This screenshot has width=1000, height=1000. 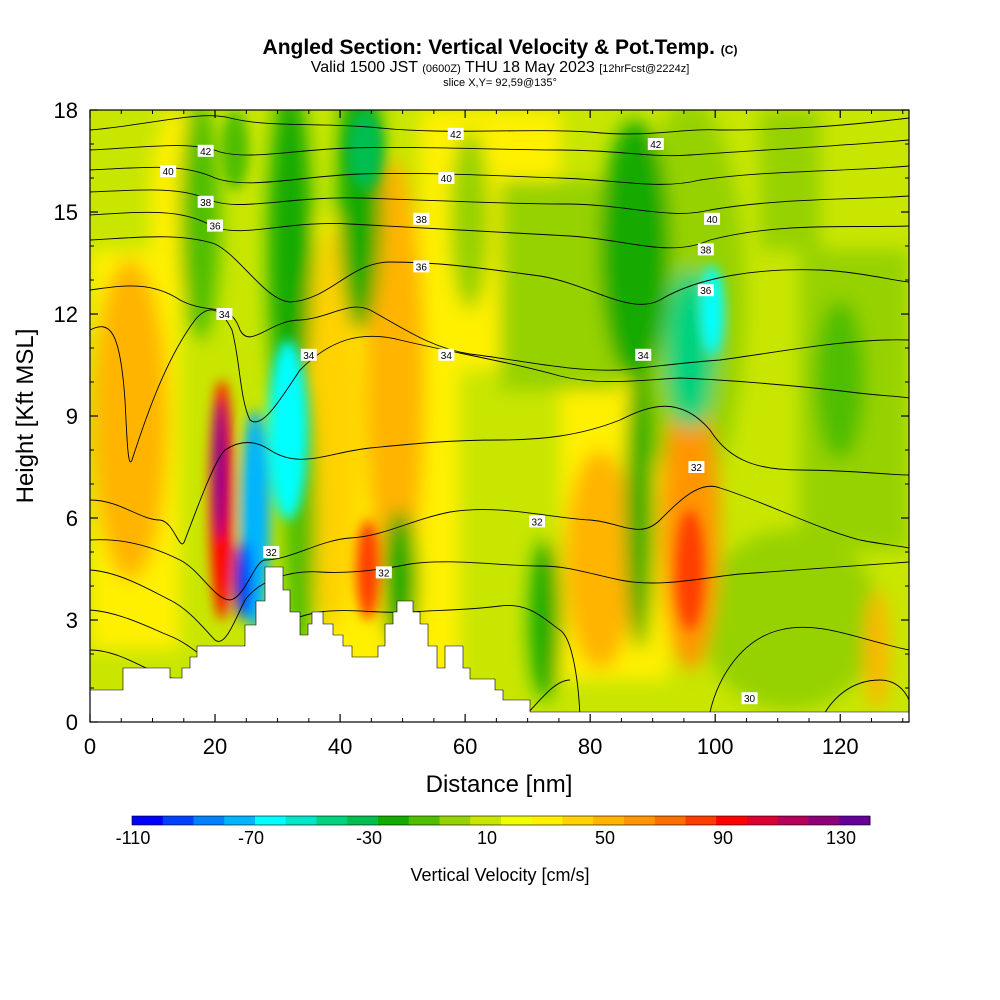 What do you see at coordinates (25, 416) in the screenshot?
I see `y-axis-label: Height [Kft MSL]` at bounding box center [25, 416].